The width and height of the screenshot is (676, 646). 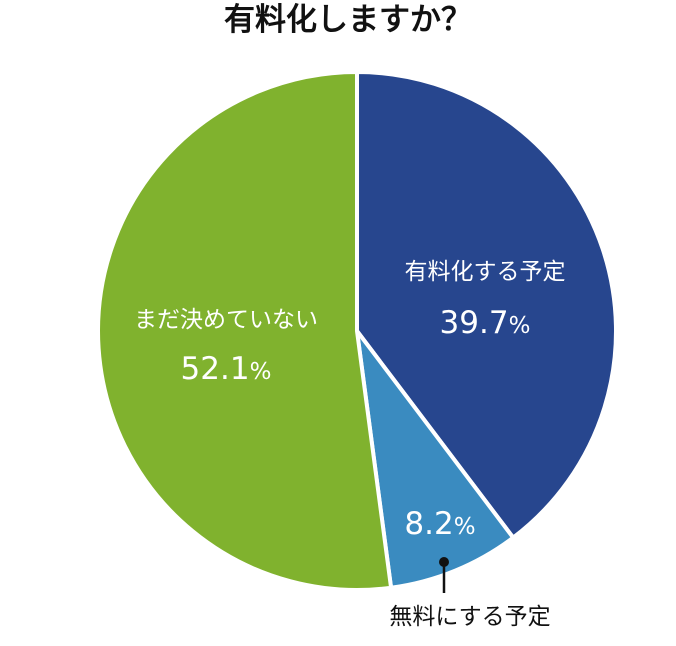 I want to click on slice-label-3: まだ決めていない, so click(x=226, y=320).